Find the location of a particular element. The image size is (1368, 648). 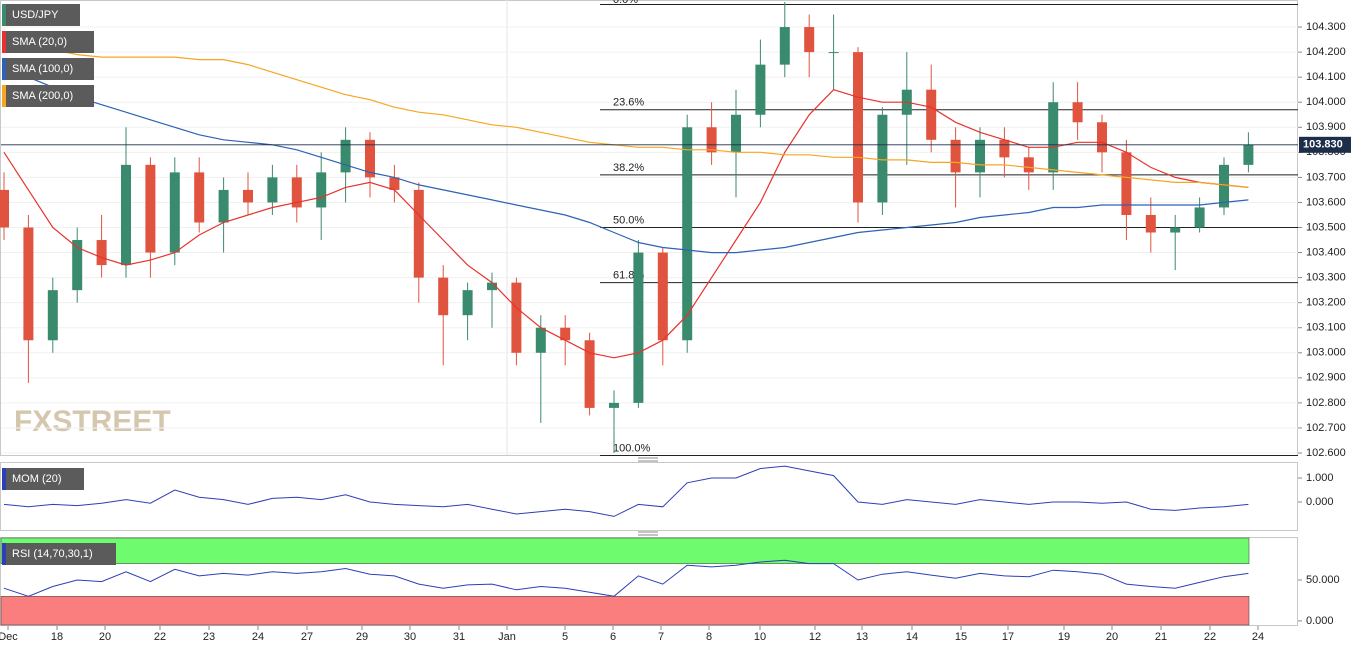

momentum-panel is located at coordinates (649, 496).